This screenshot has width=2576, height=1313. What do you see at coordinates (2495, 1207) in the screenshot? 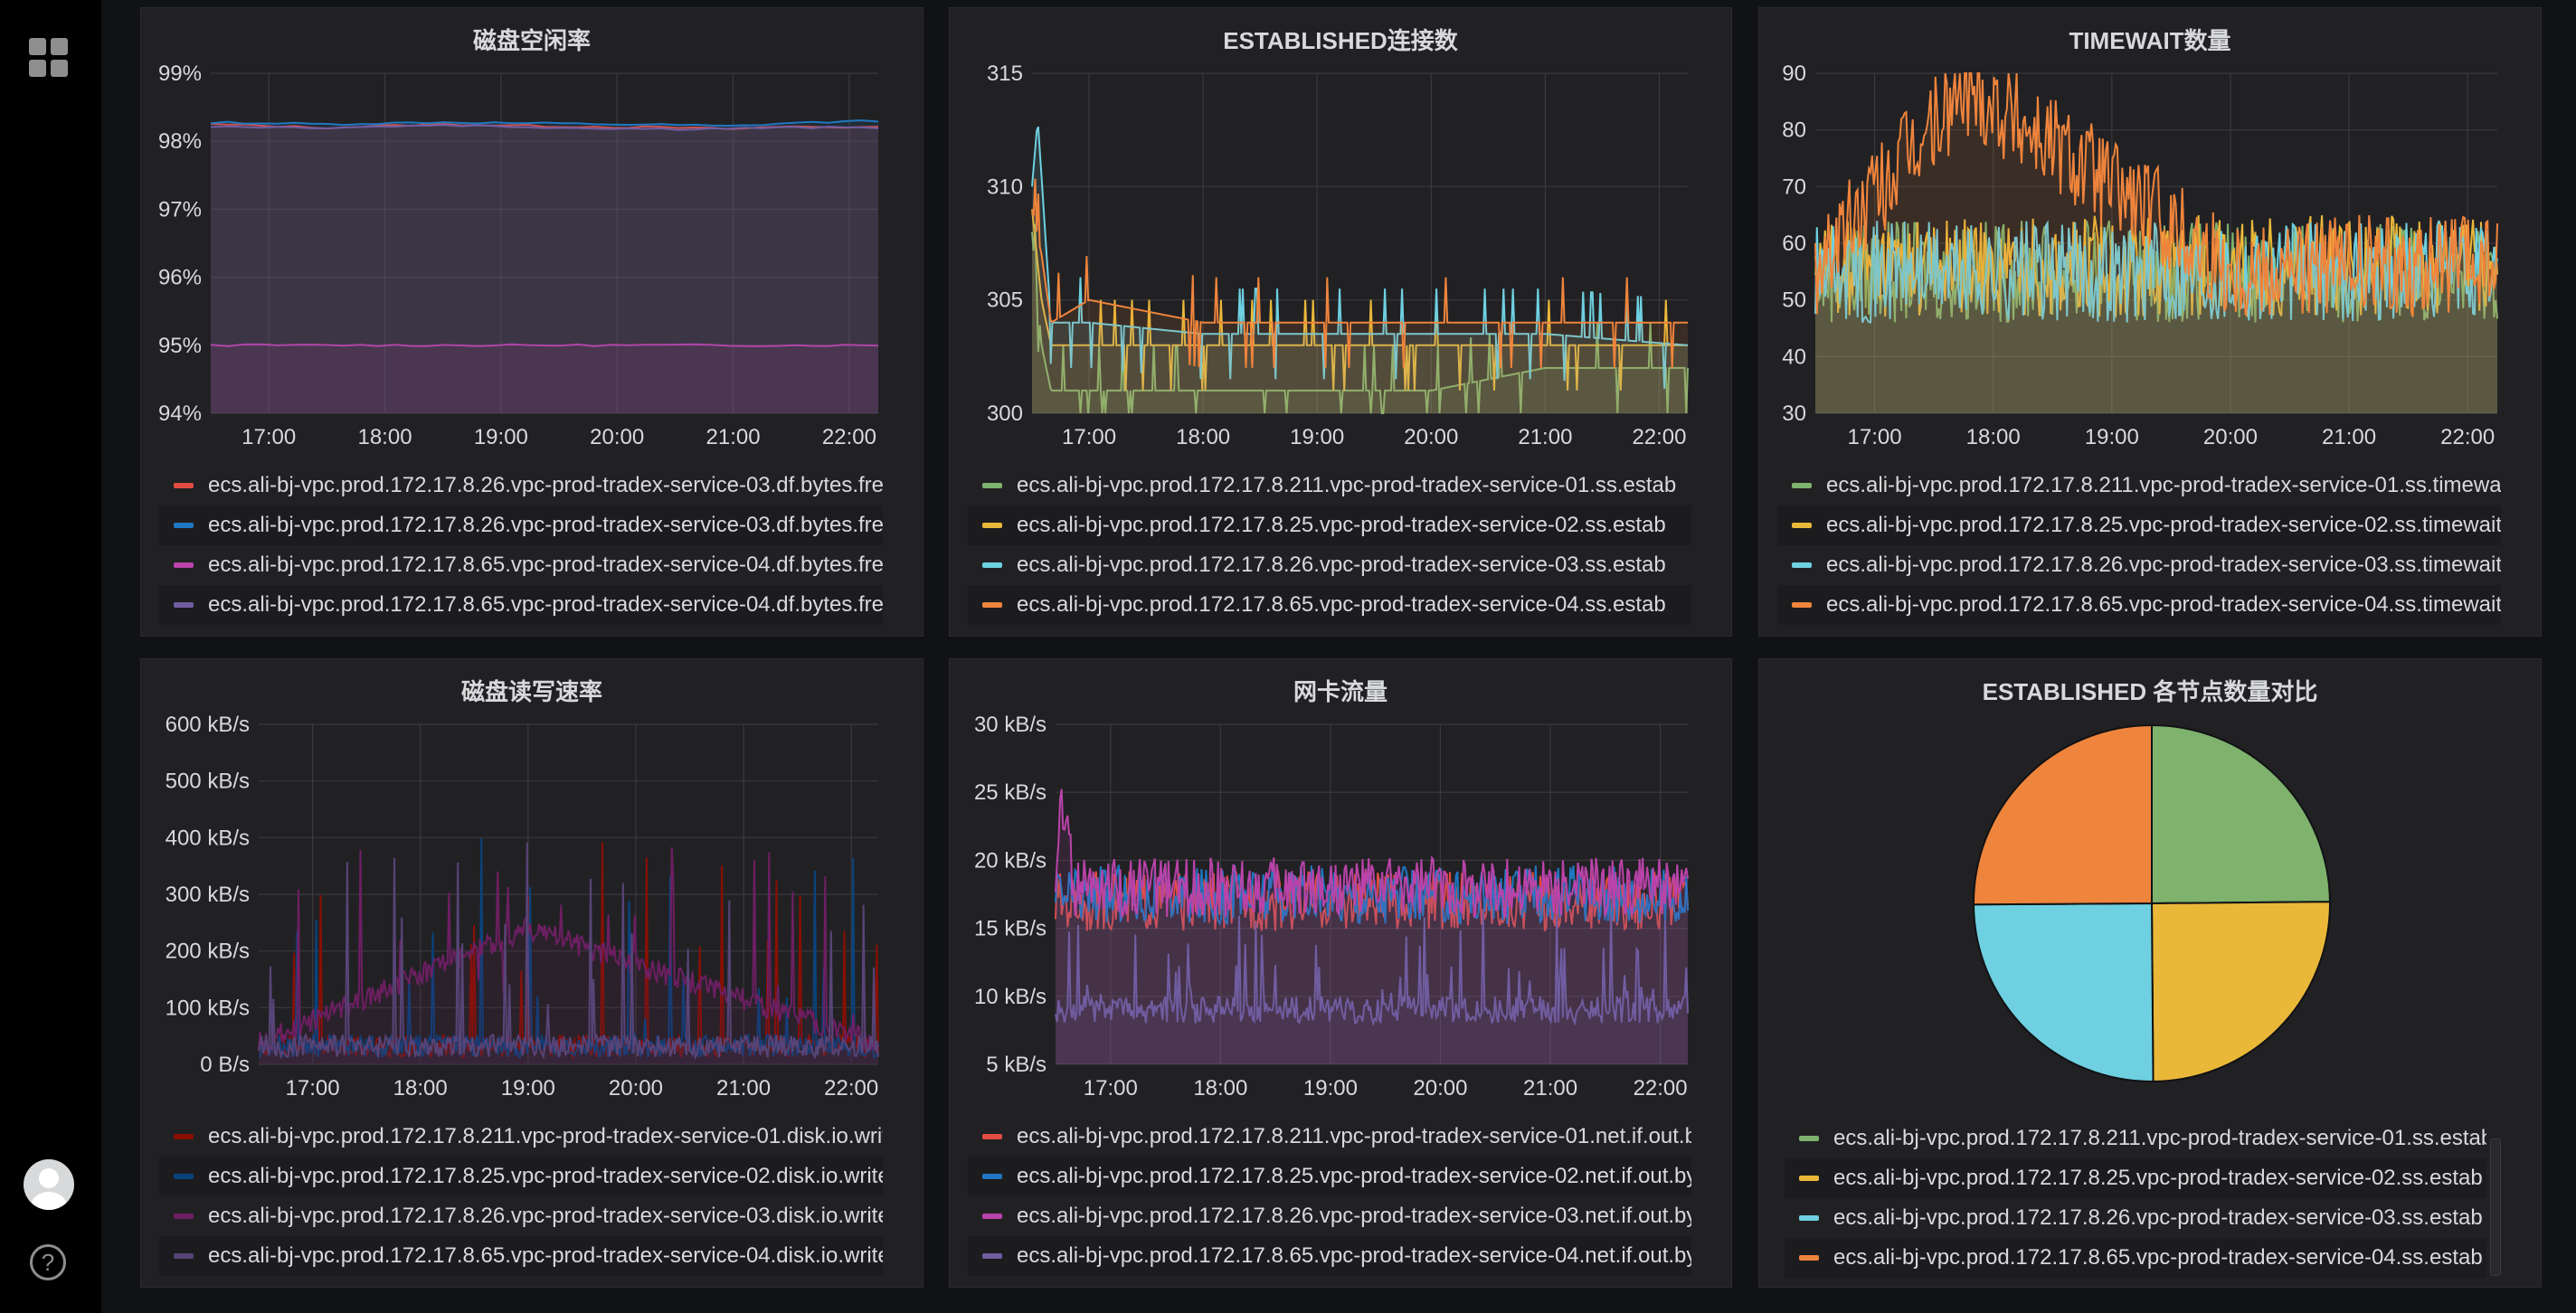
I see `legend-scrollbar` at bounding box center [2495, 1207].